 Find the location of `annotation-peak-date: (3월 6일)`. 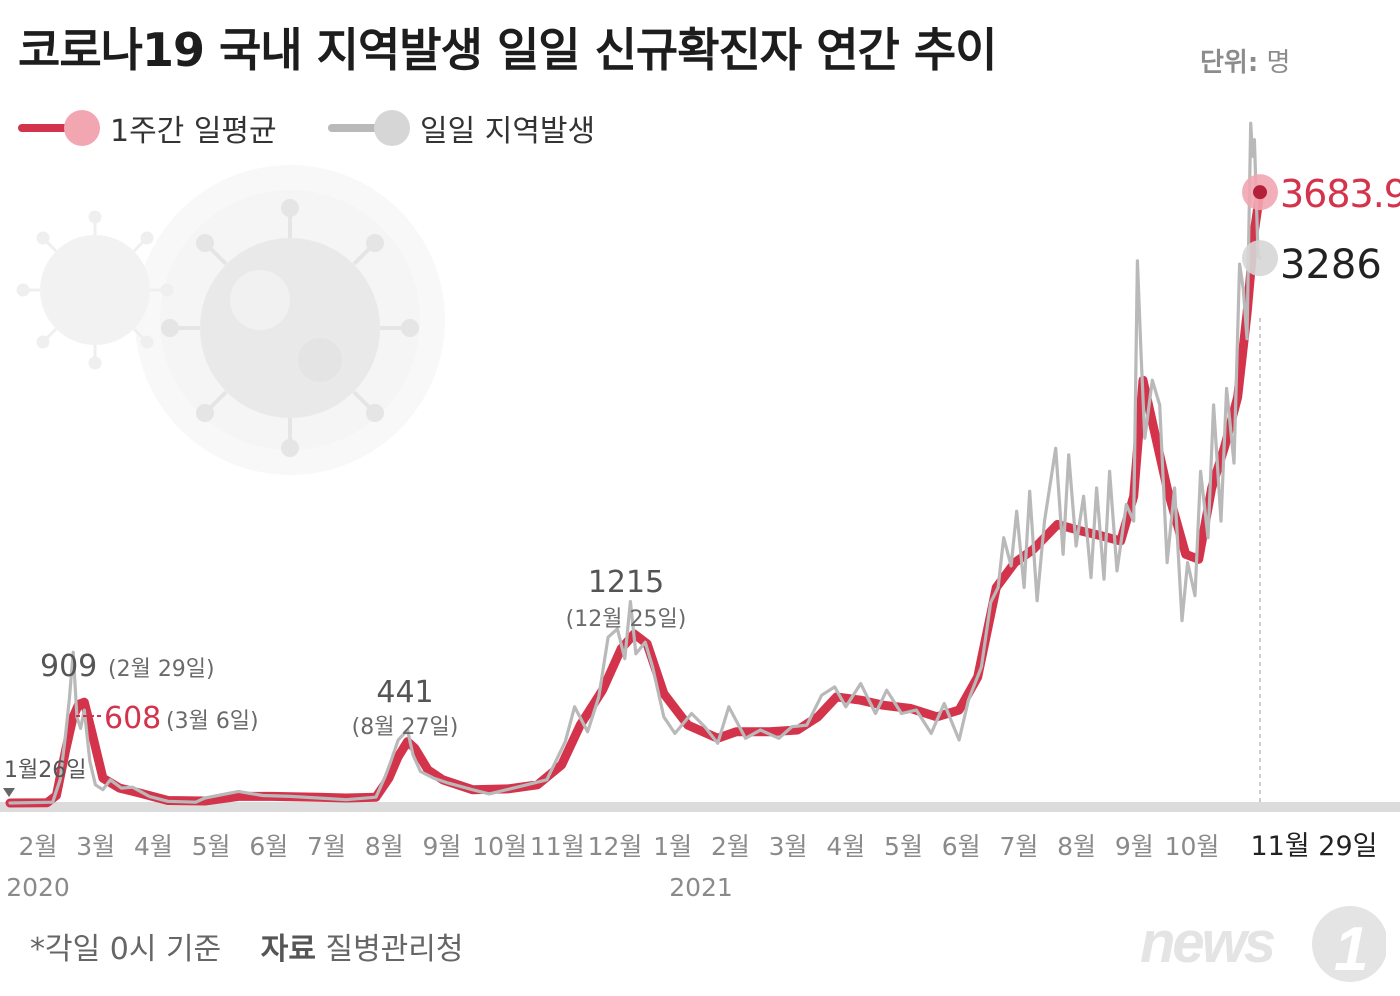

annotation-peak-date: (3월 6일) is located at coordinates (212, 721).